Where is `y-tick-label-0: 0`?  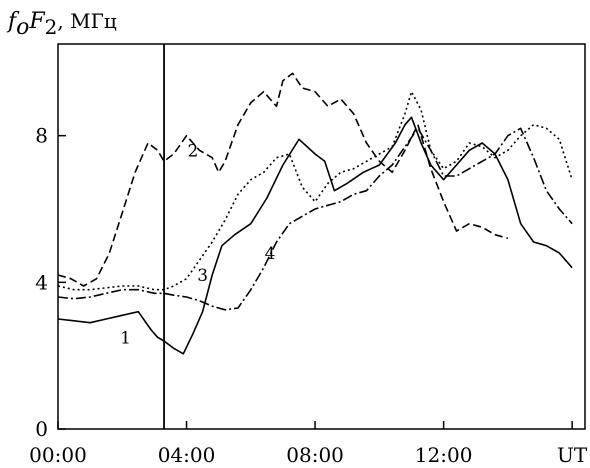
y-tick-label-0: 0 is located at coordinates (41, 429).